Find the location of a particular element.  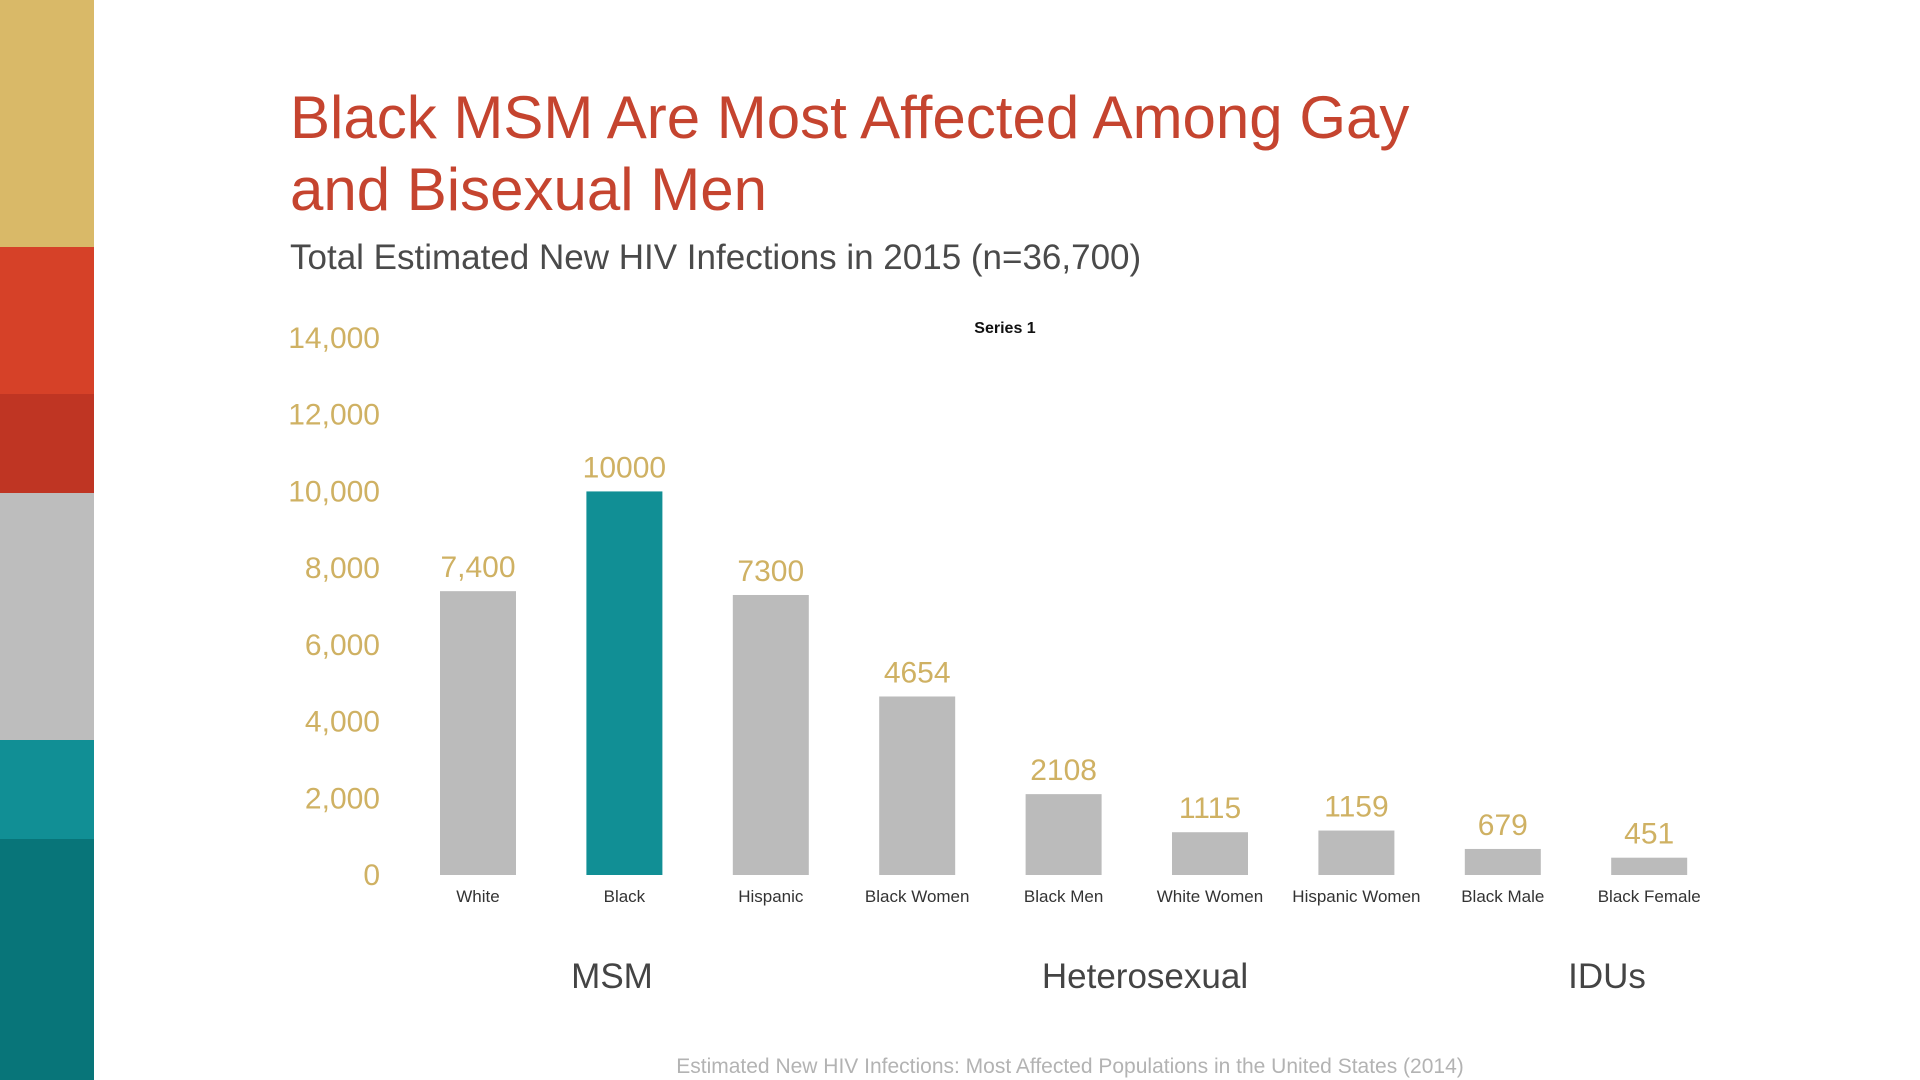

stripe-teal is located at coordinates (47, 789).